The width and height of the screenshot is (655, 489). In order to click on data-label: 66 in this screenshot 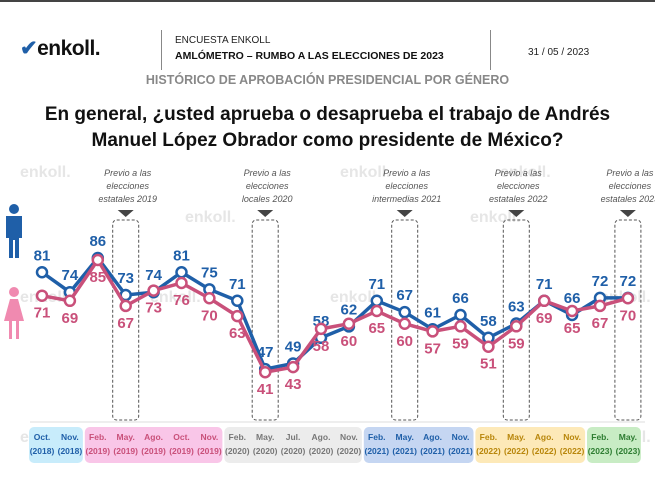, I will do `click(572, 298)`.